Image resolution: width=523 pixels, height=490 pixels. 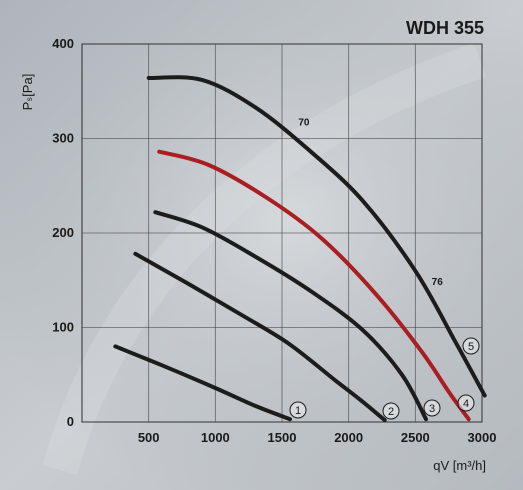 I want to click on chart-title: WDH 355, so click(x=445, y=28).